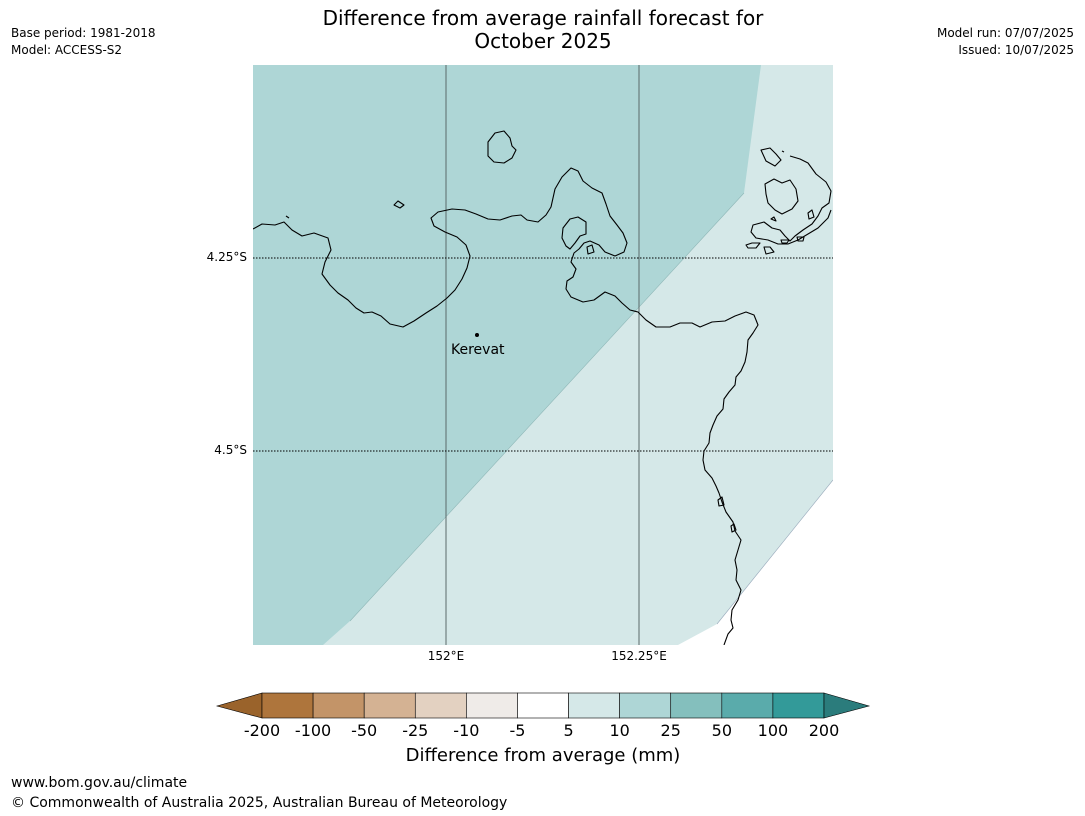 The image size is (1085, 816). What do you see at coordinates (466, 730) in the screenshot?
I see `cbar-tick--10: -10` at bounding box center [466, 730].